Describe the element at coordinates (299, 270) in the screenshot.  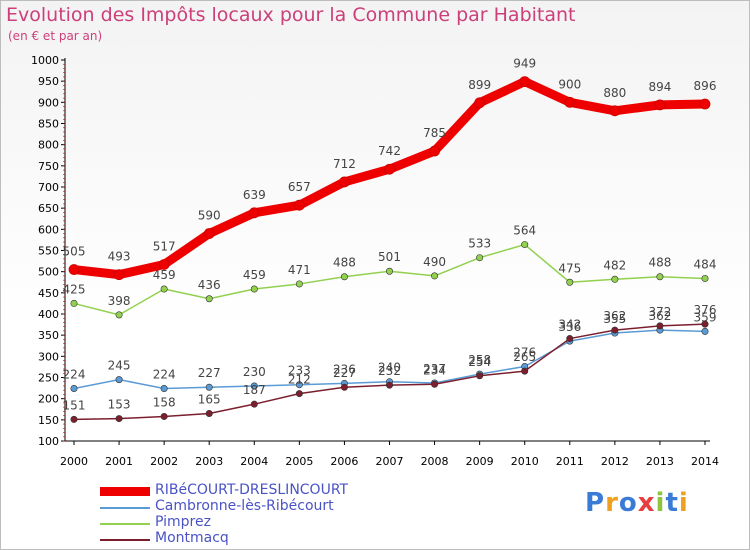
I see `data-label-2-5: 471` at that location.